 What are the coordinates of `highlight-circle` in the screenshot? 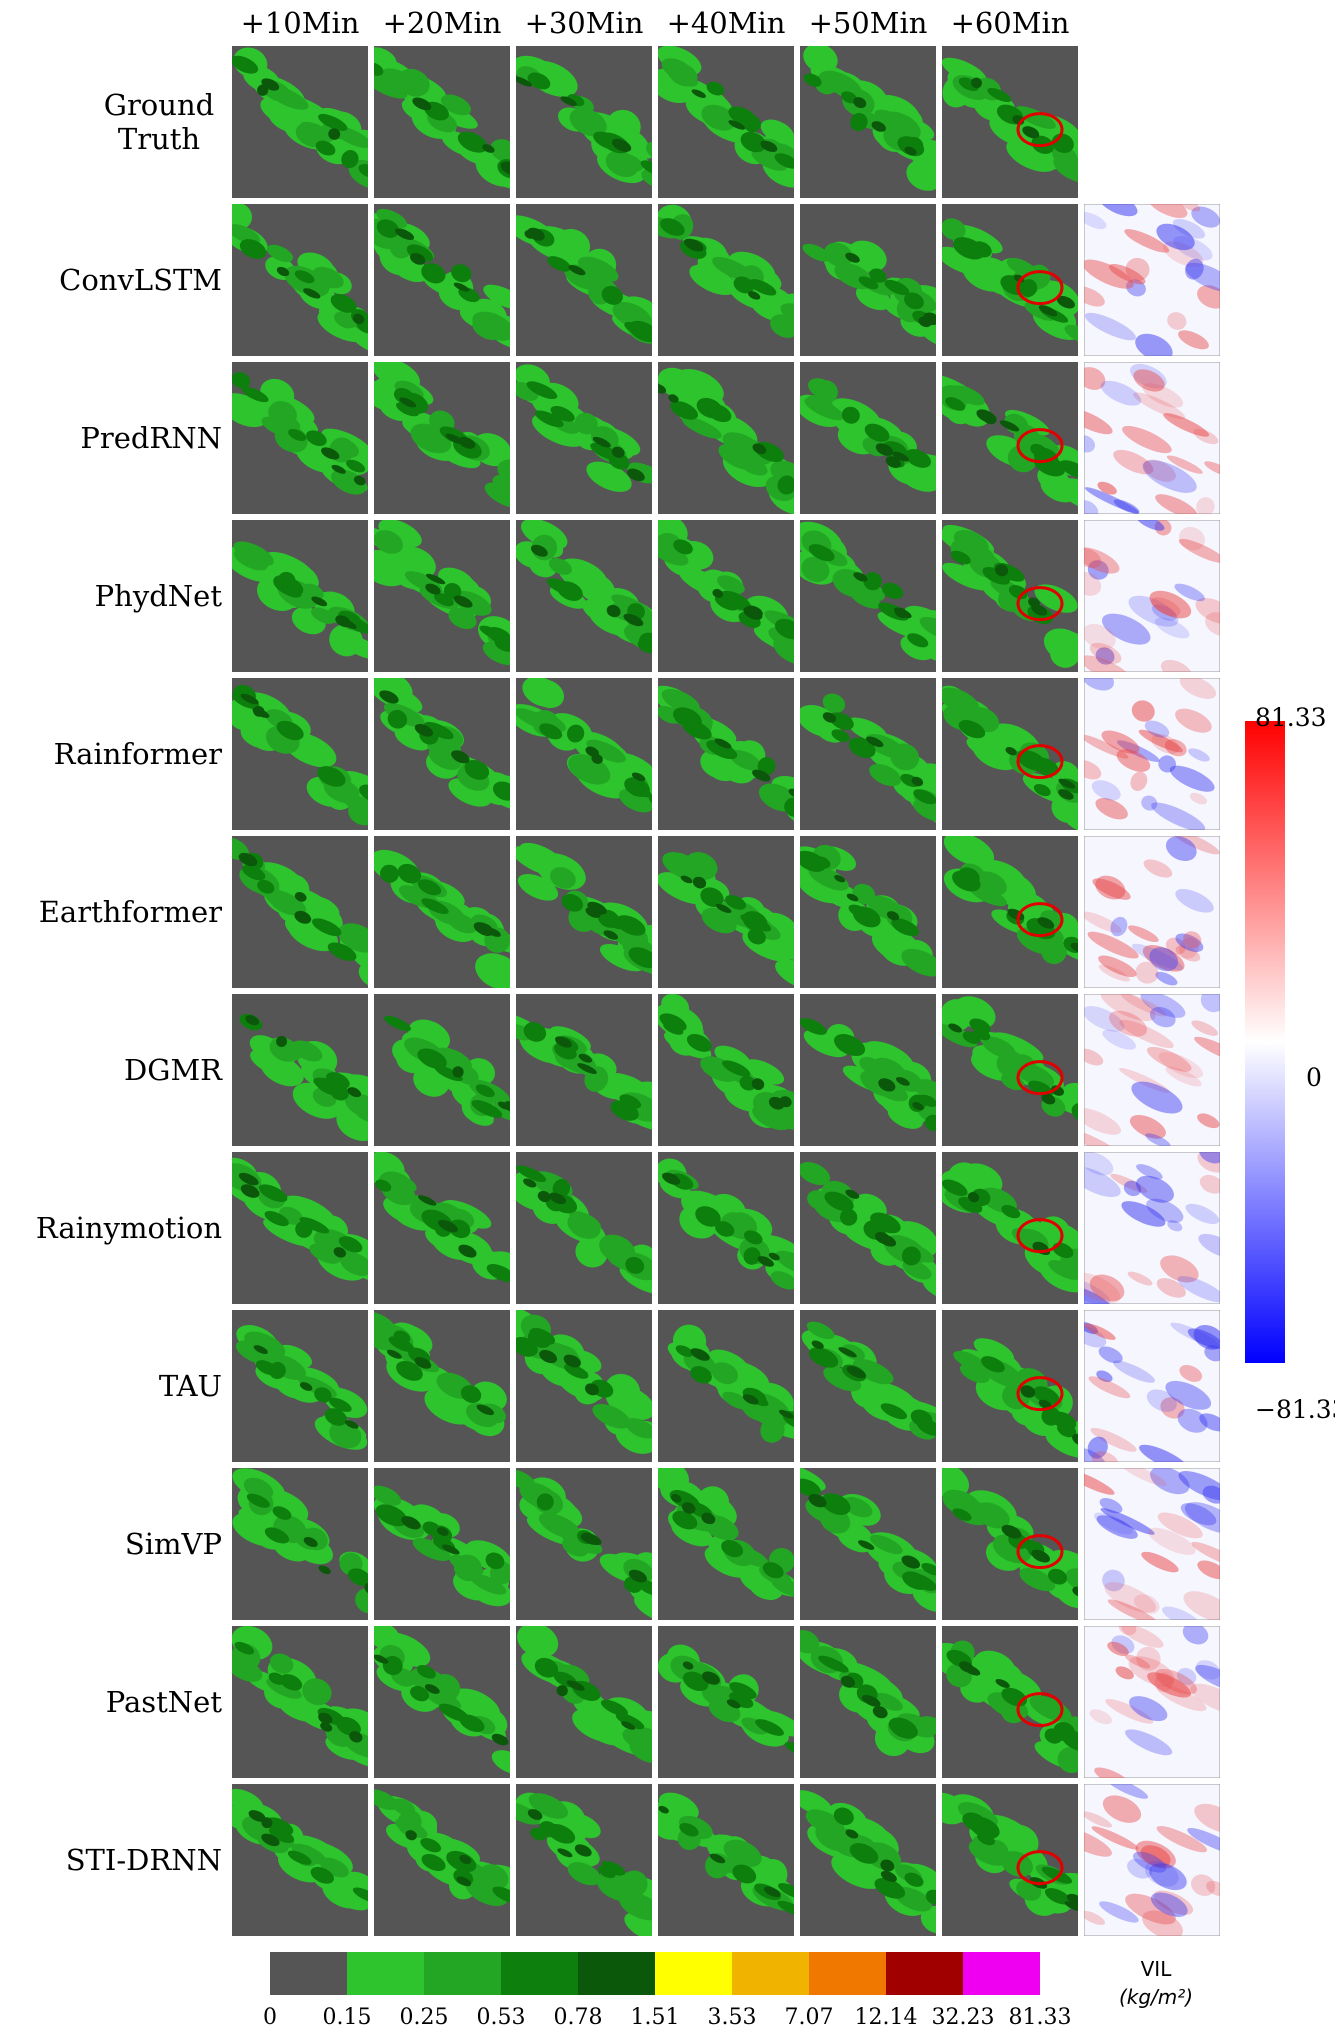 It's located at (1040, 1078).